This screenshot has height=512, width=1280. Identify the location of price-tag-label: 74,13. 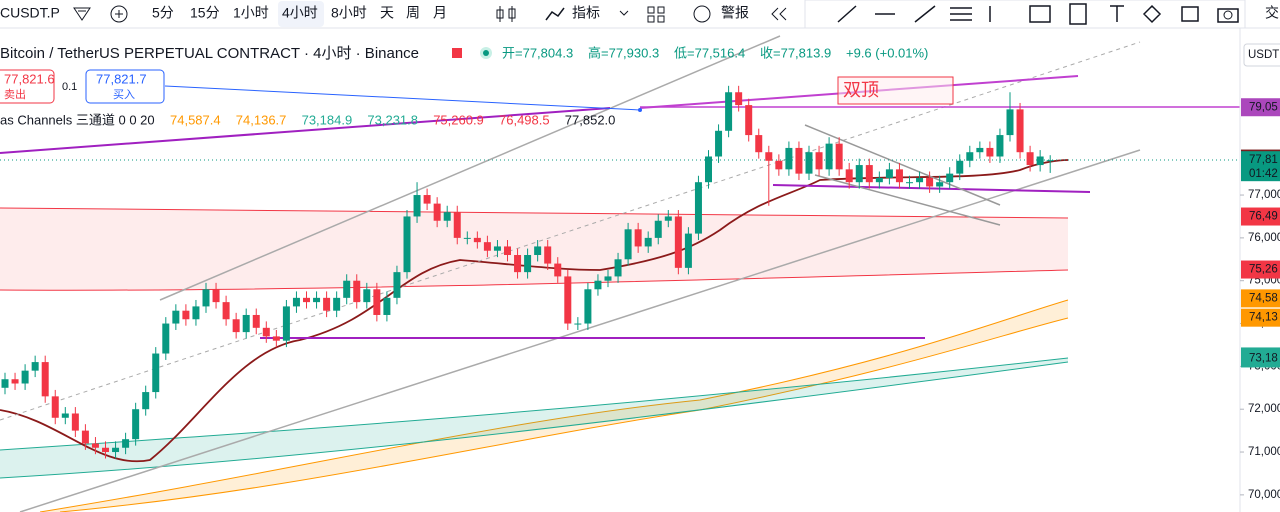
(1263, 318).